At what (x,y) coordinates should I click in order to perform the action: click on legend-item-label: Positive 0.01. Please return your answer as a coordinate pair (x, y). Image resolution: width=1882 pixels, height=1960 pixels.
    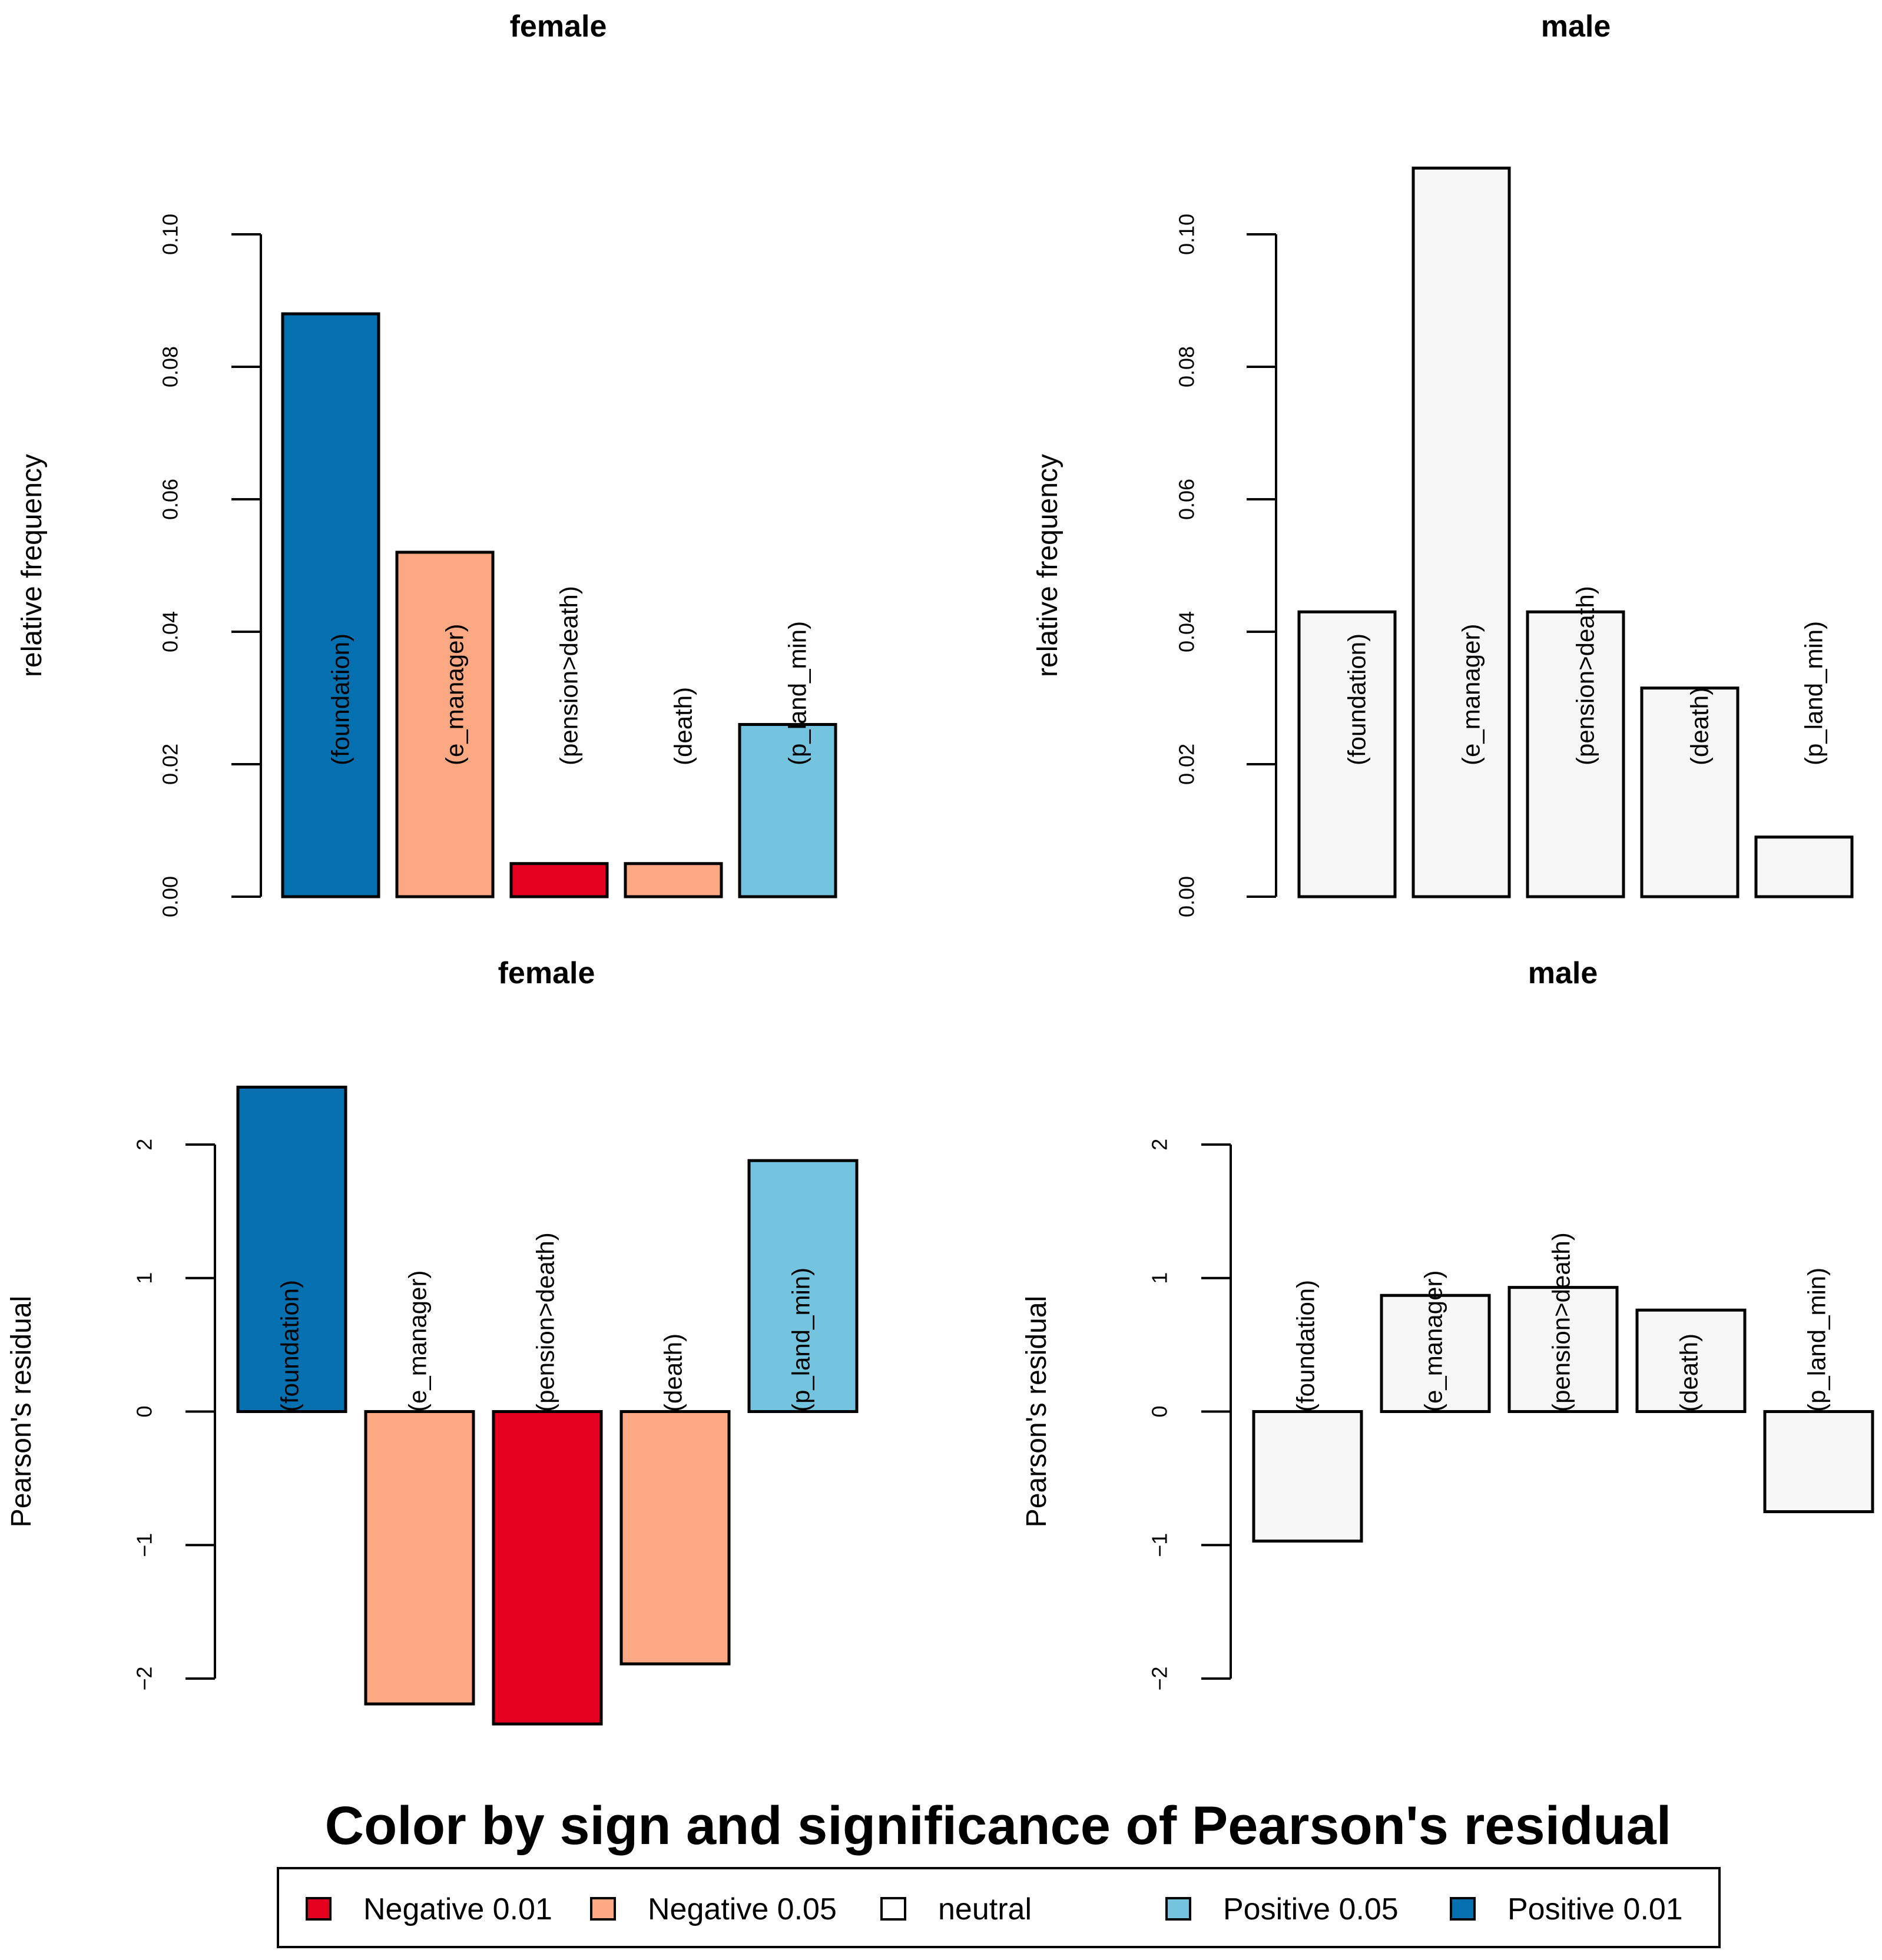
    Looking at the image, I should click on (1595, 1909).